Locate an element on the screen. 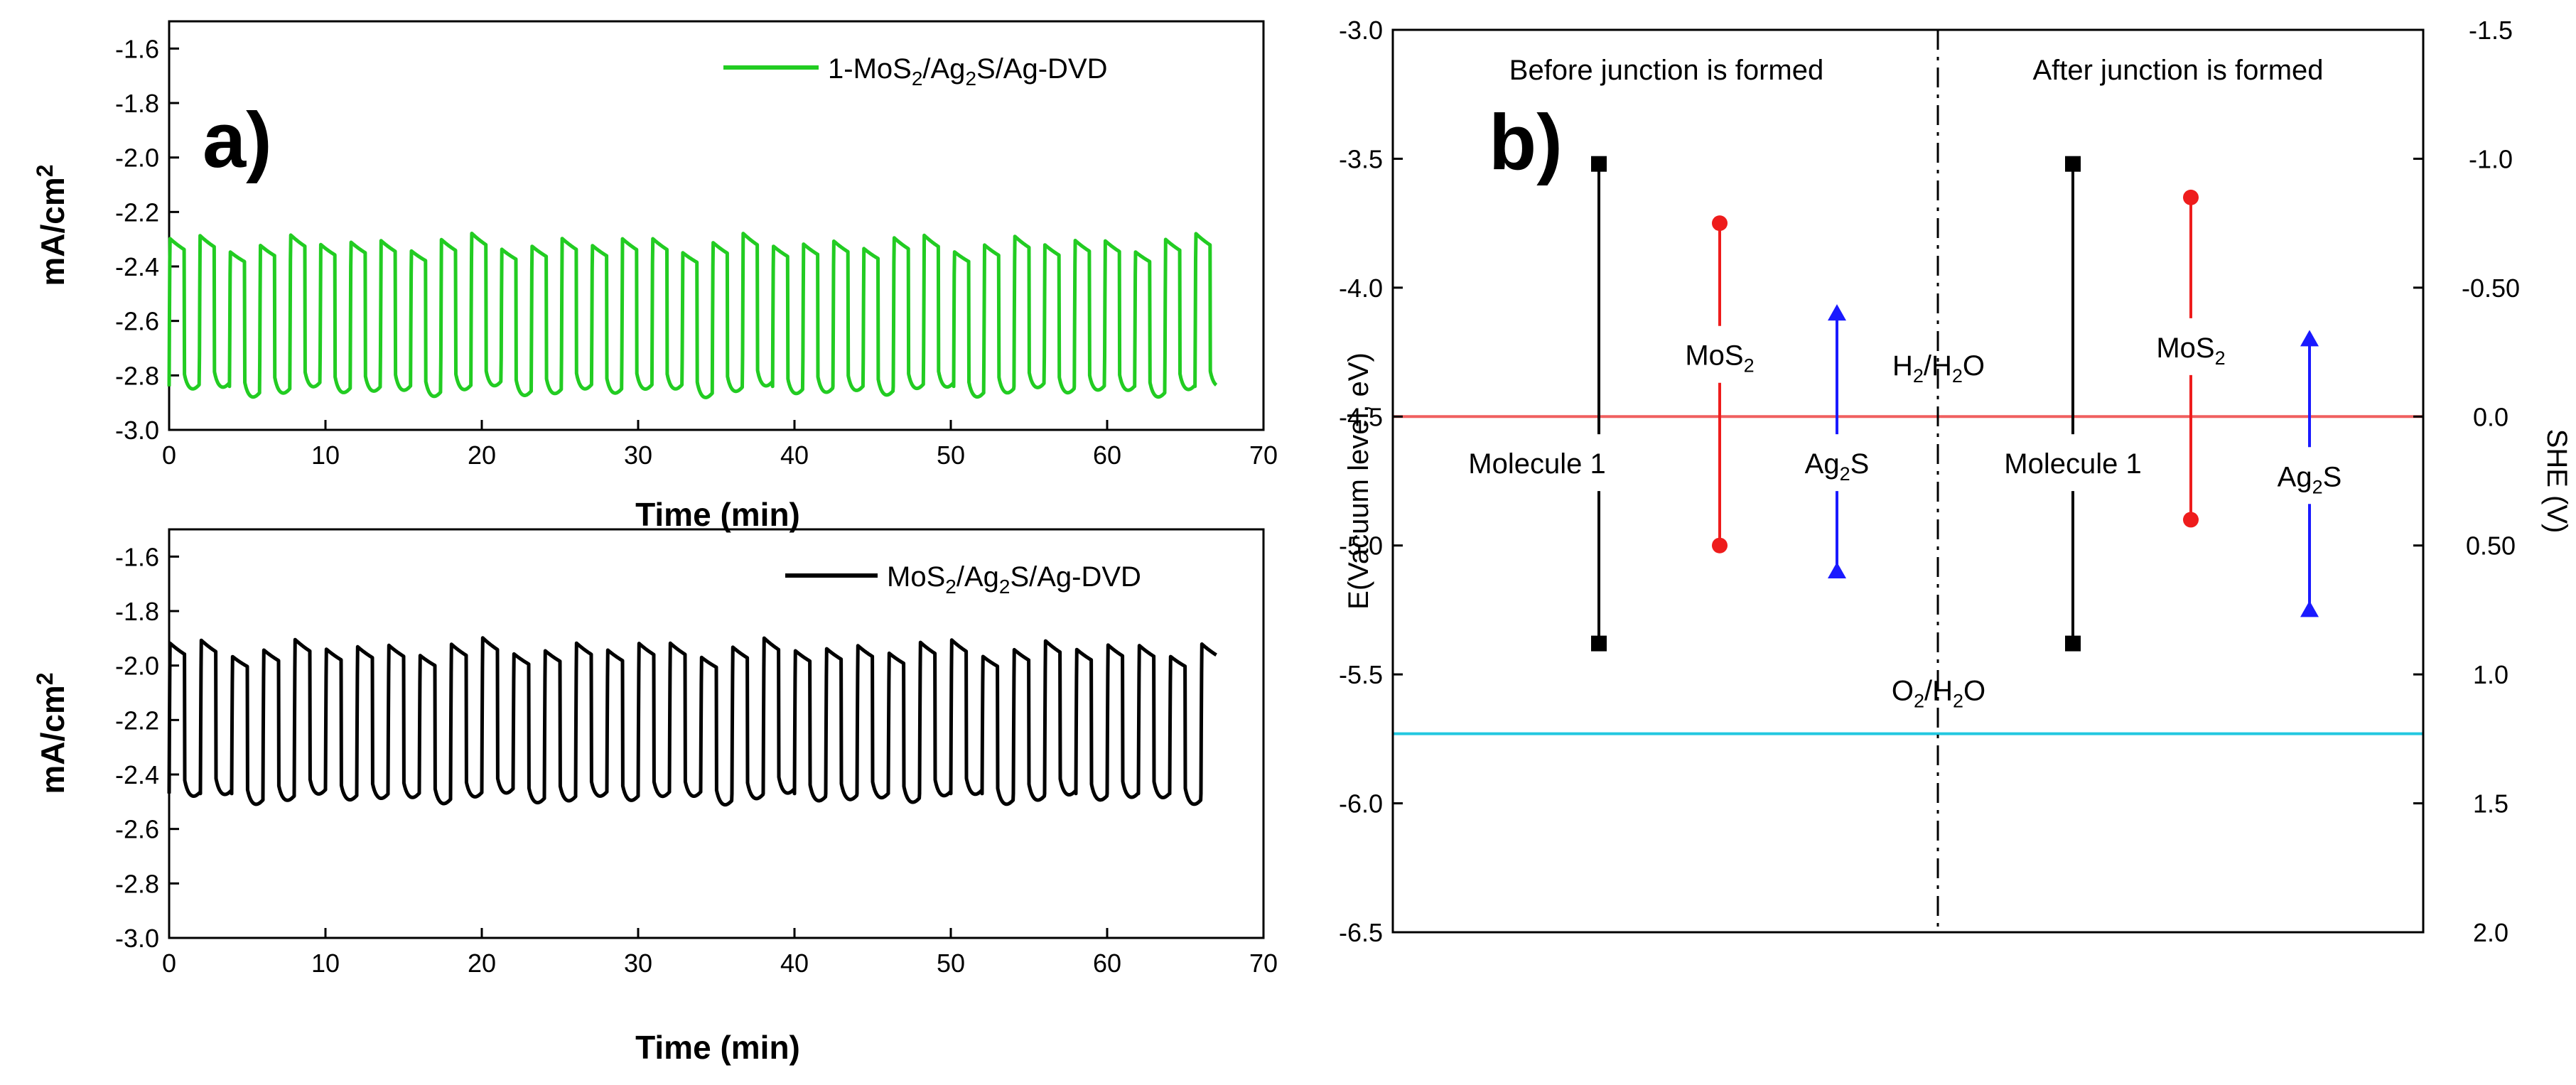 The height and width of the screenshot is (1085, 2576). y-tick-label: -3.5 is located at coordinates (1361, 158).